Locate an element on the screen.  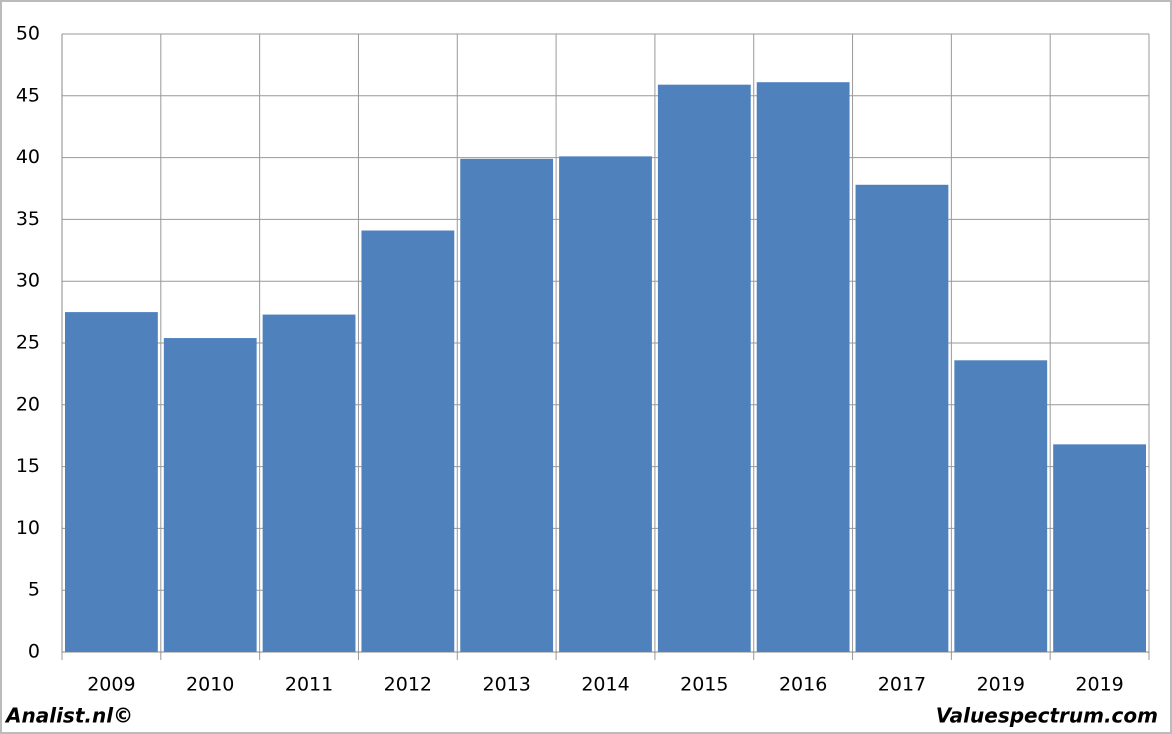
y-tick-label: 10 is located at coordinates (28, 528).